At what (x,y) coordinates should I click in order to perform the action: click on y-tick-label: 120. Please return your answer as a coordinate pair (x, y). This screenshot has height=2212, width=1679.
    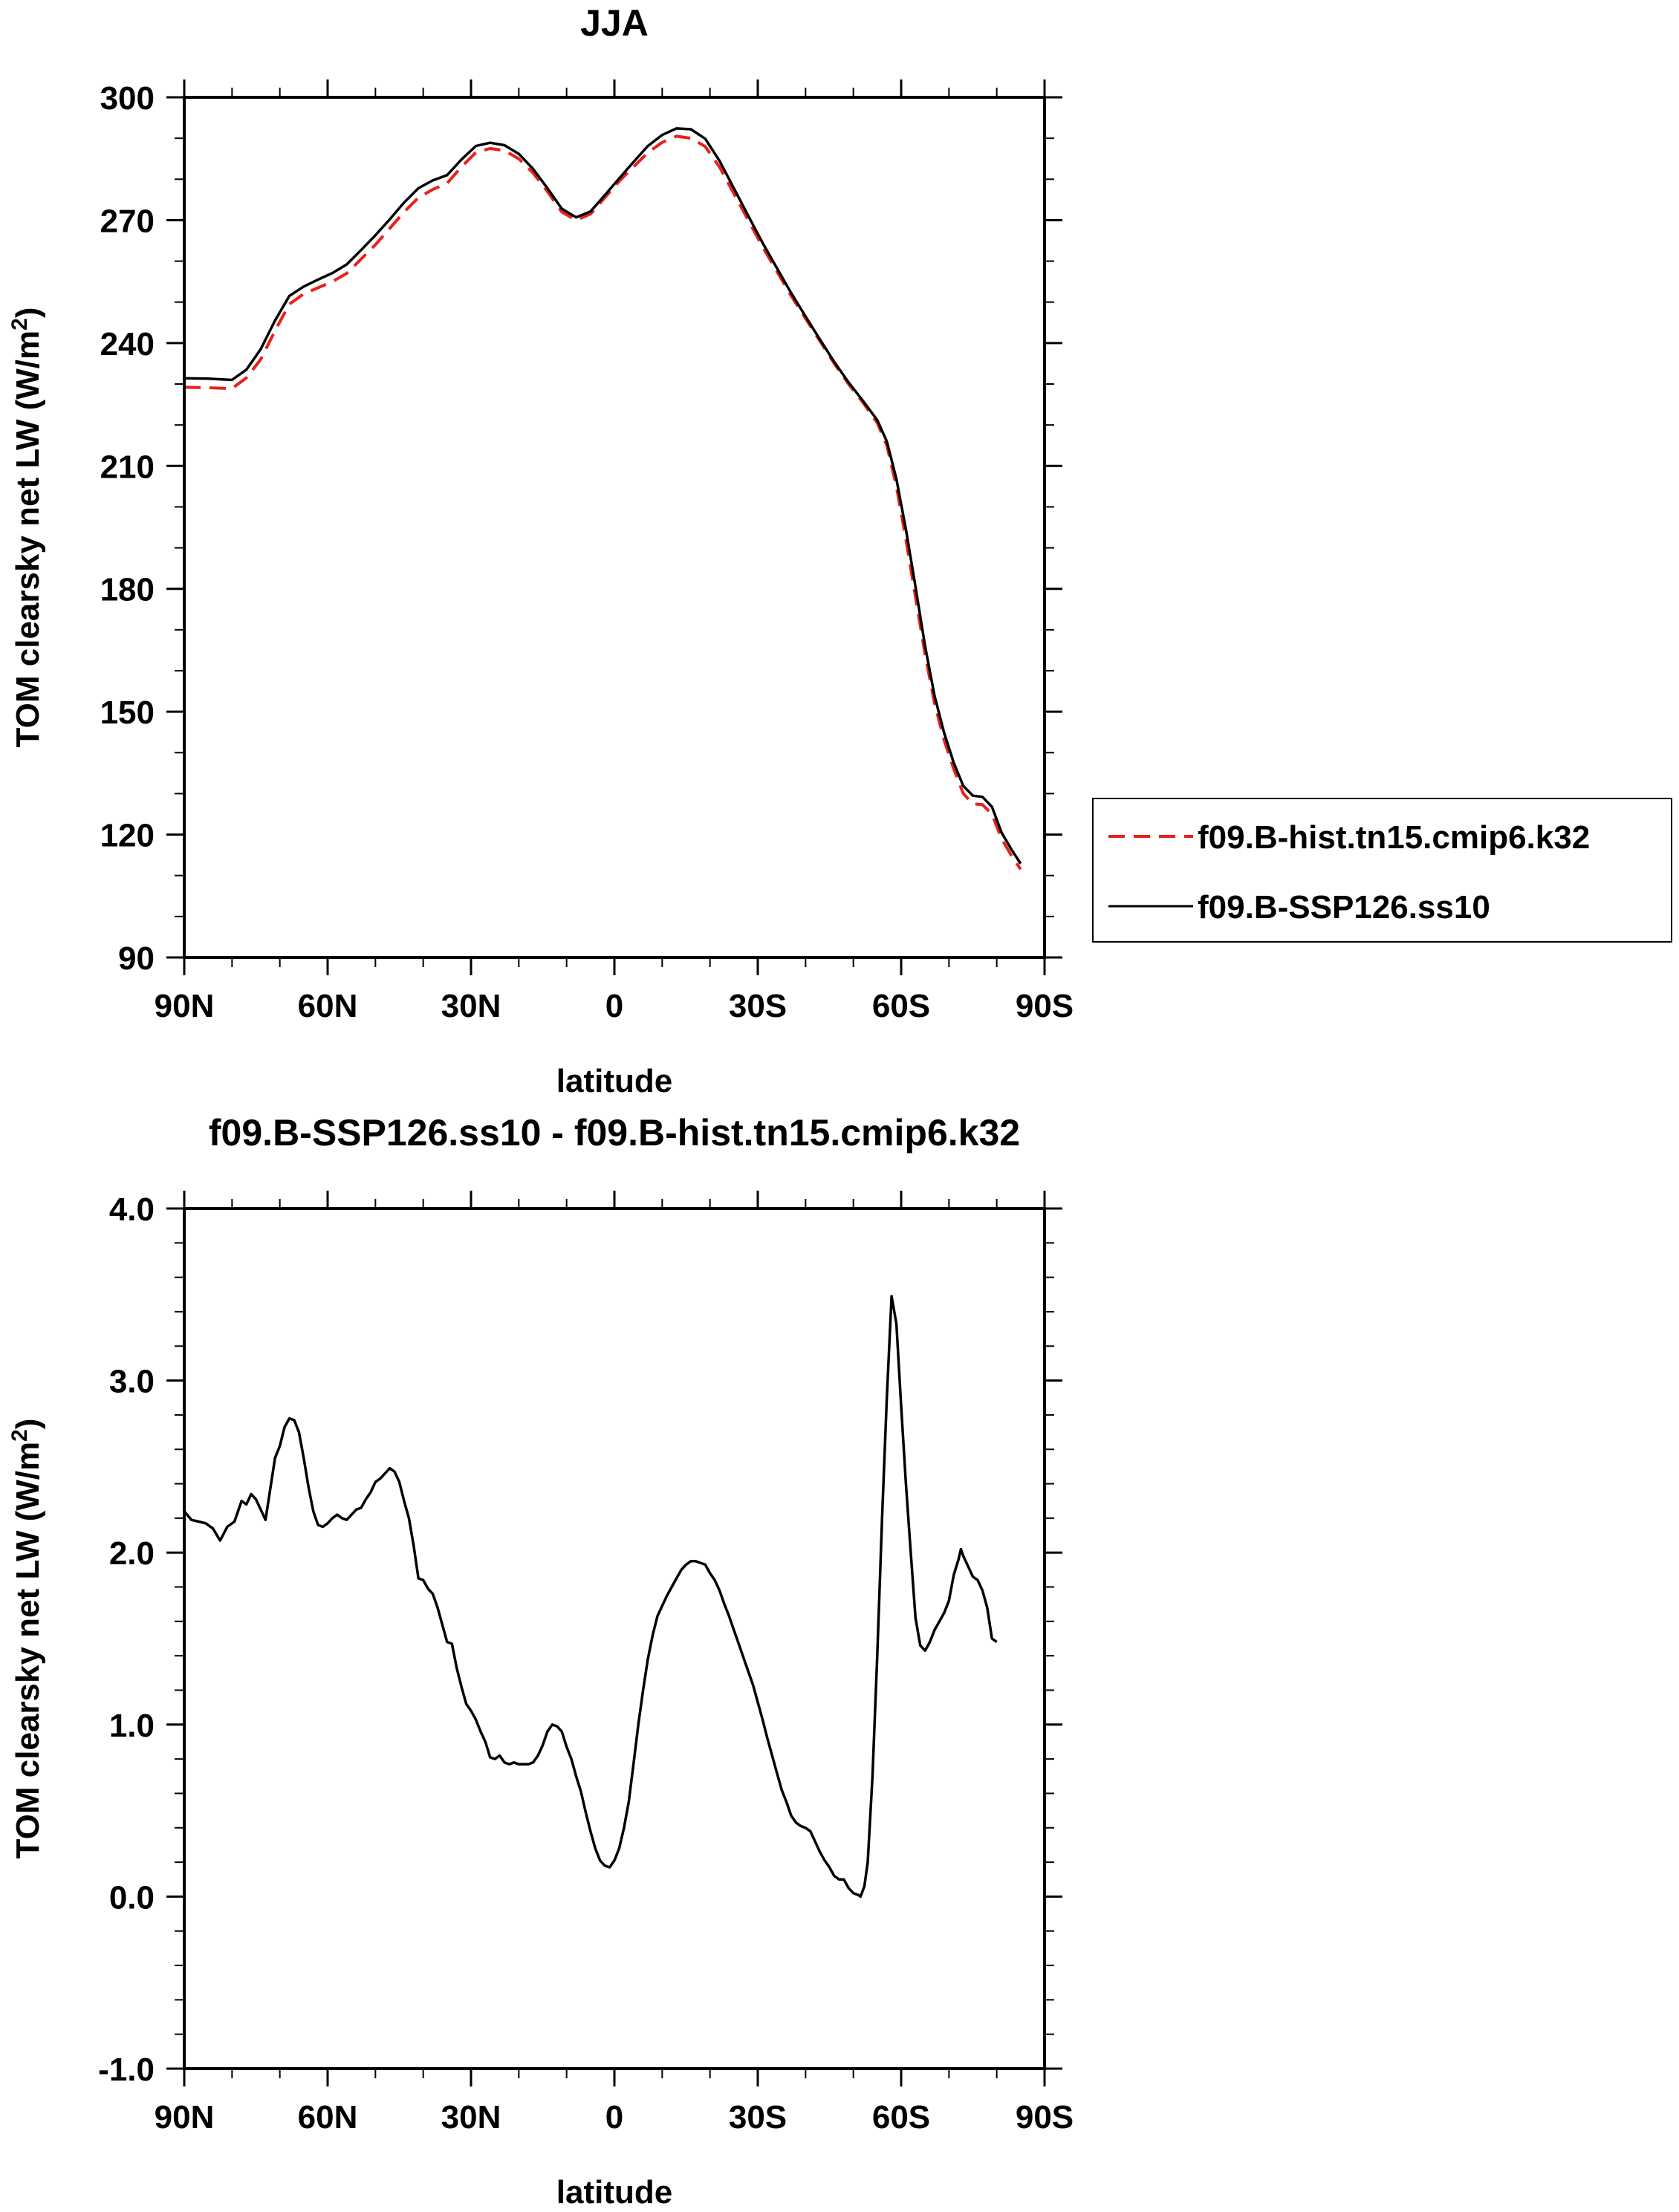
    Looking at the image, I should click on (128, 836).